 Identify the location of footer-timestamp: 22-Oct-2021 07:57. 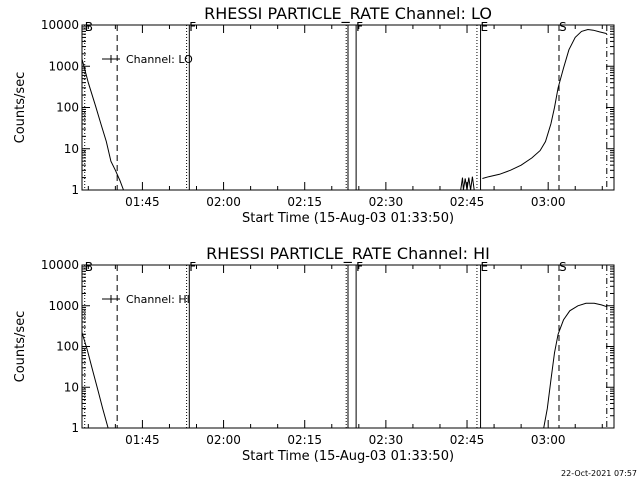
(599, 473).